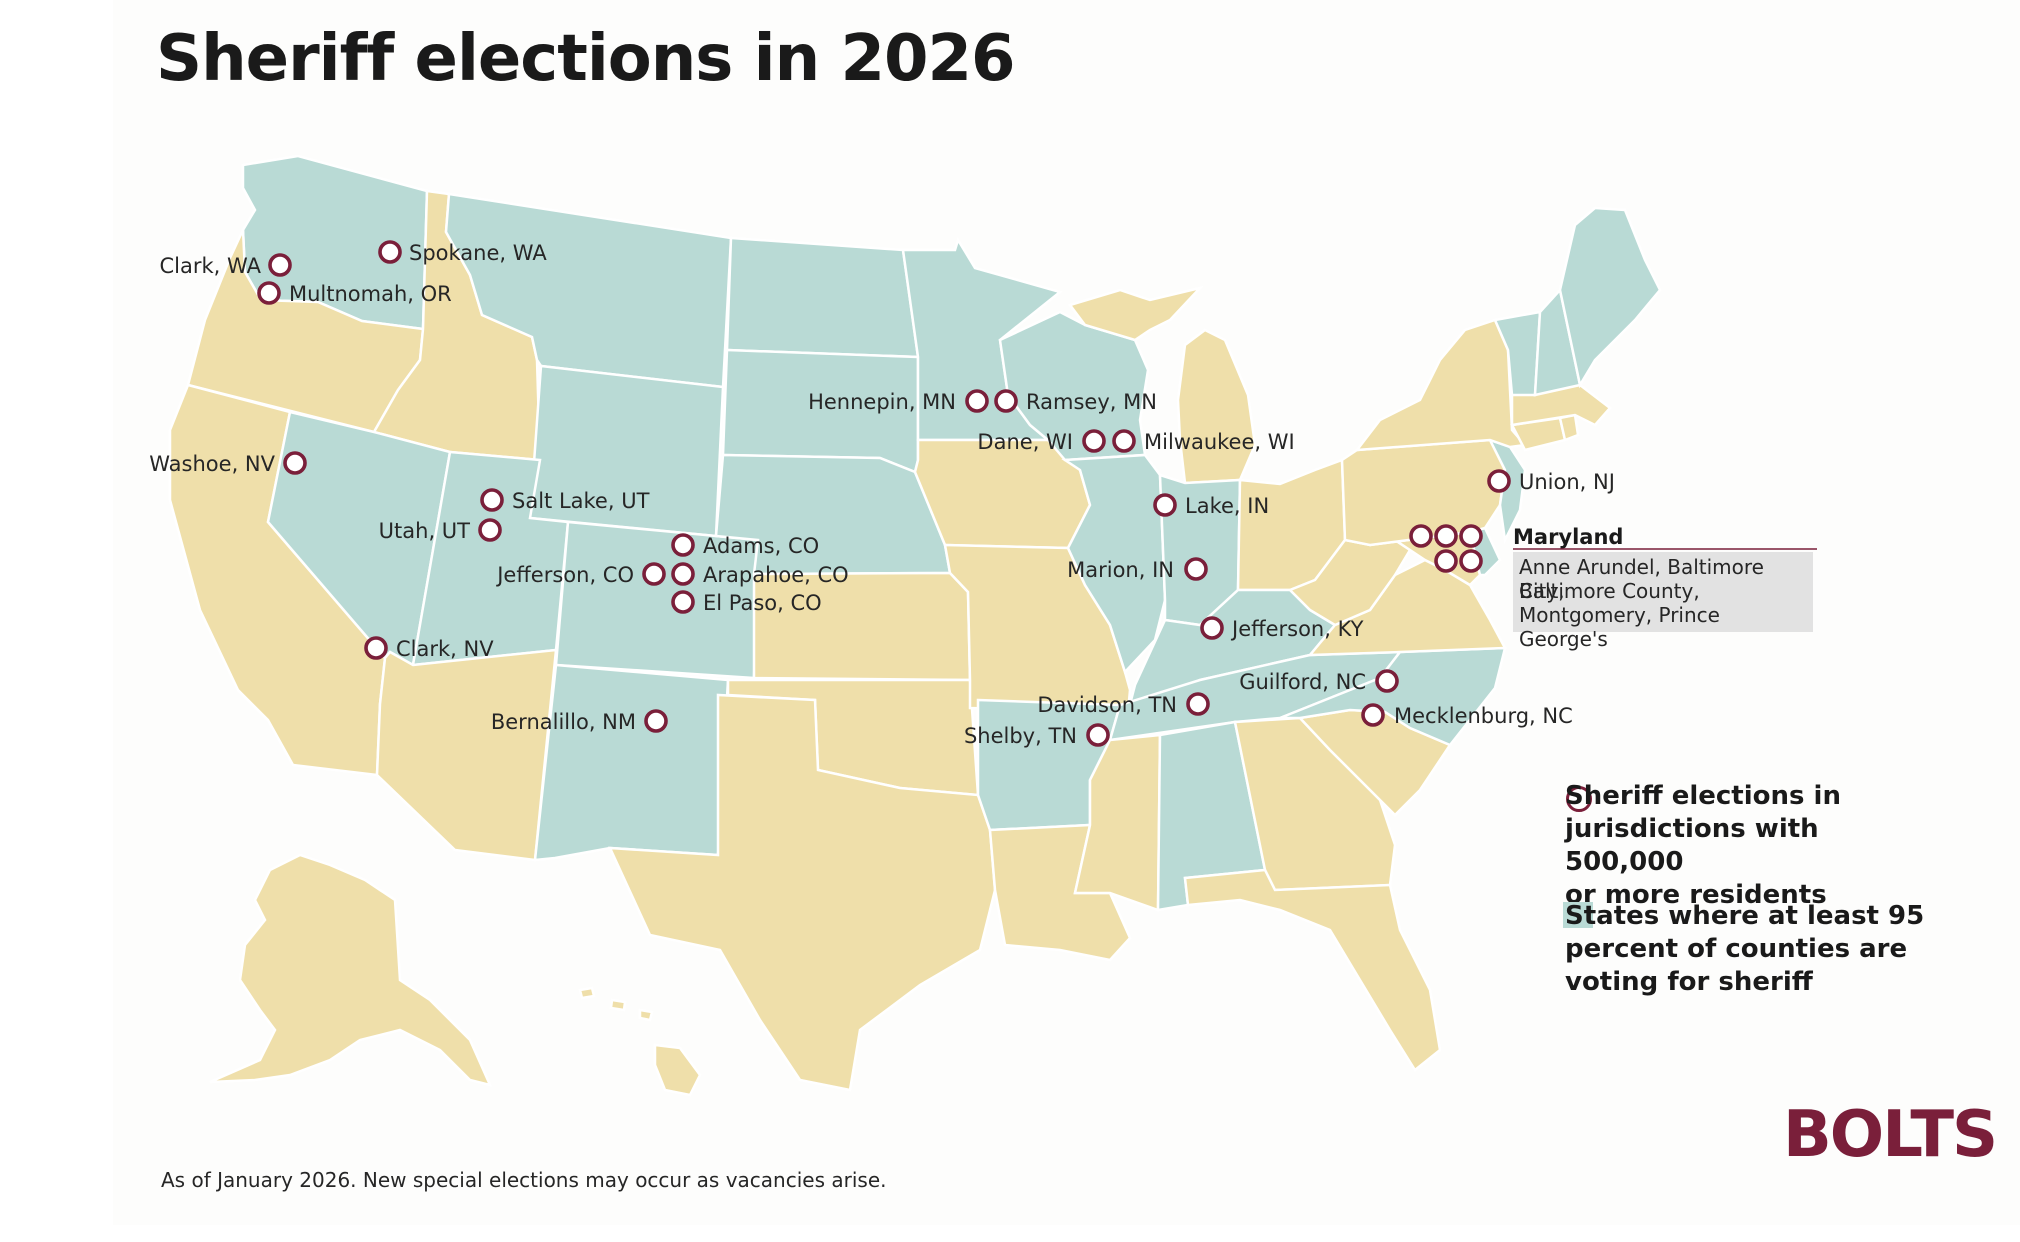 The width and height of the screenshot is (2020, 1242). I want to click on label-hennepin-mn: Hennepin, MN, so click(882, 402).